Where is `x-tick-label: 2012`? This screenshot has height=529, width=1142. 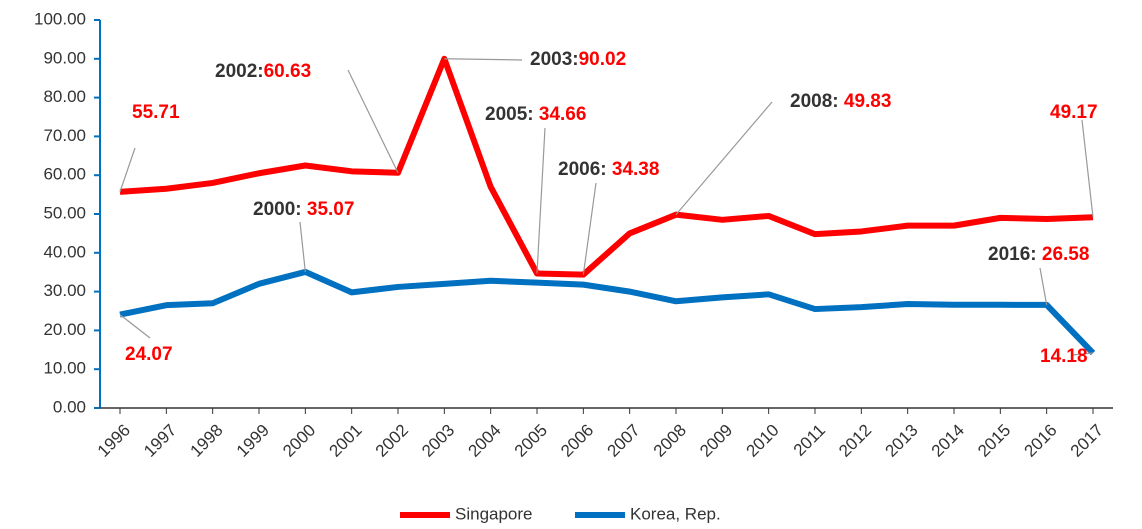
x-tick-label: 2012 is located at coordinates (855, 441).